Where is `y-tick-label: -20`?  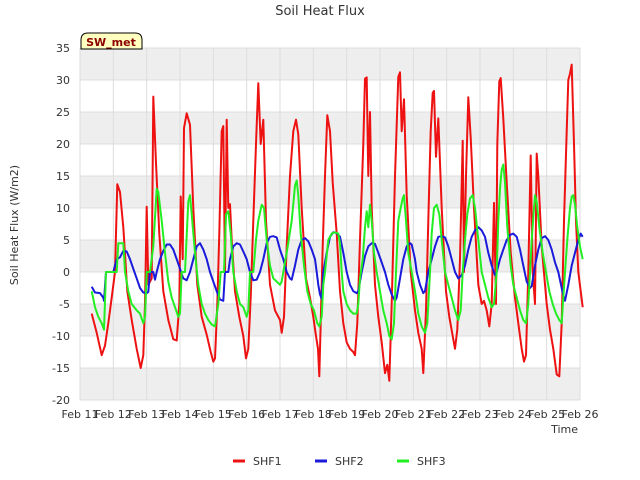 y-tick-label: -20 is located at coordinates (61, 400).